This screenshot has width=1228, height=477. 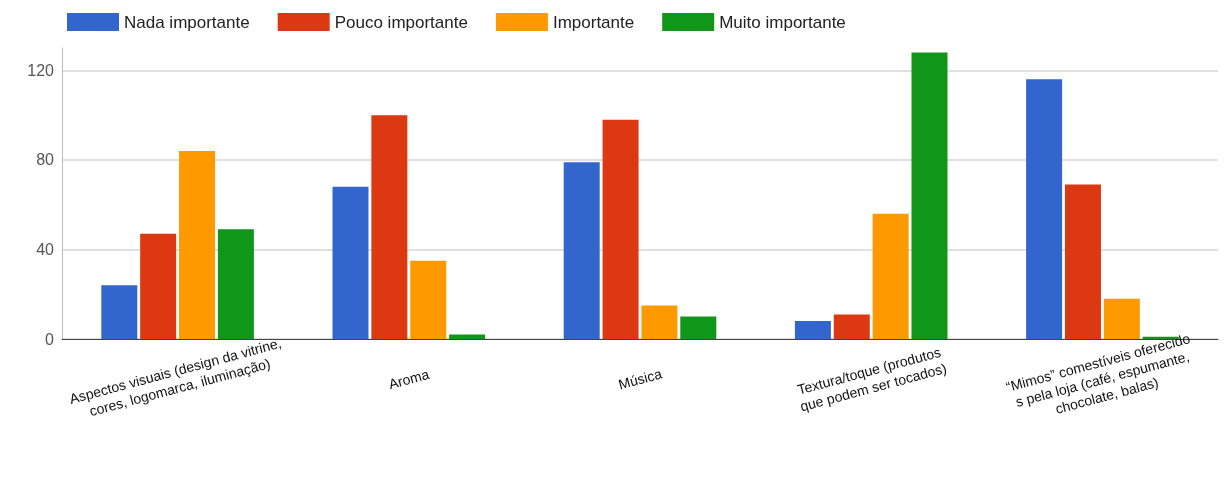 I want to click on x-tick-label: Música, so click(x=640, y=379).